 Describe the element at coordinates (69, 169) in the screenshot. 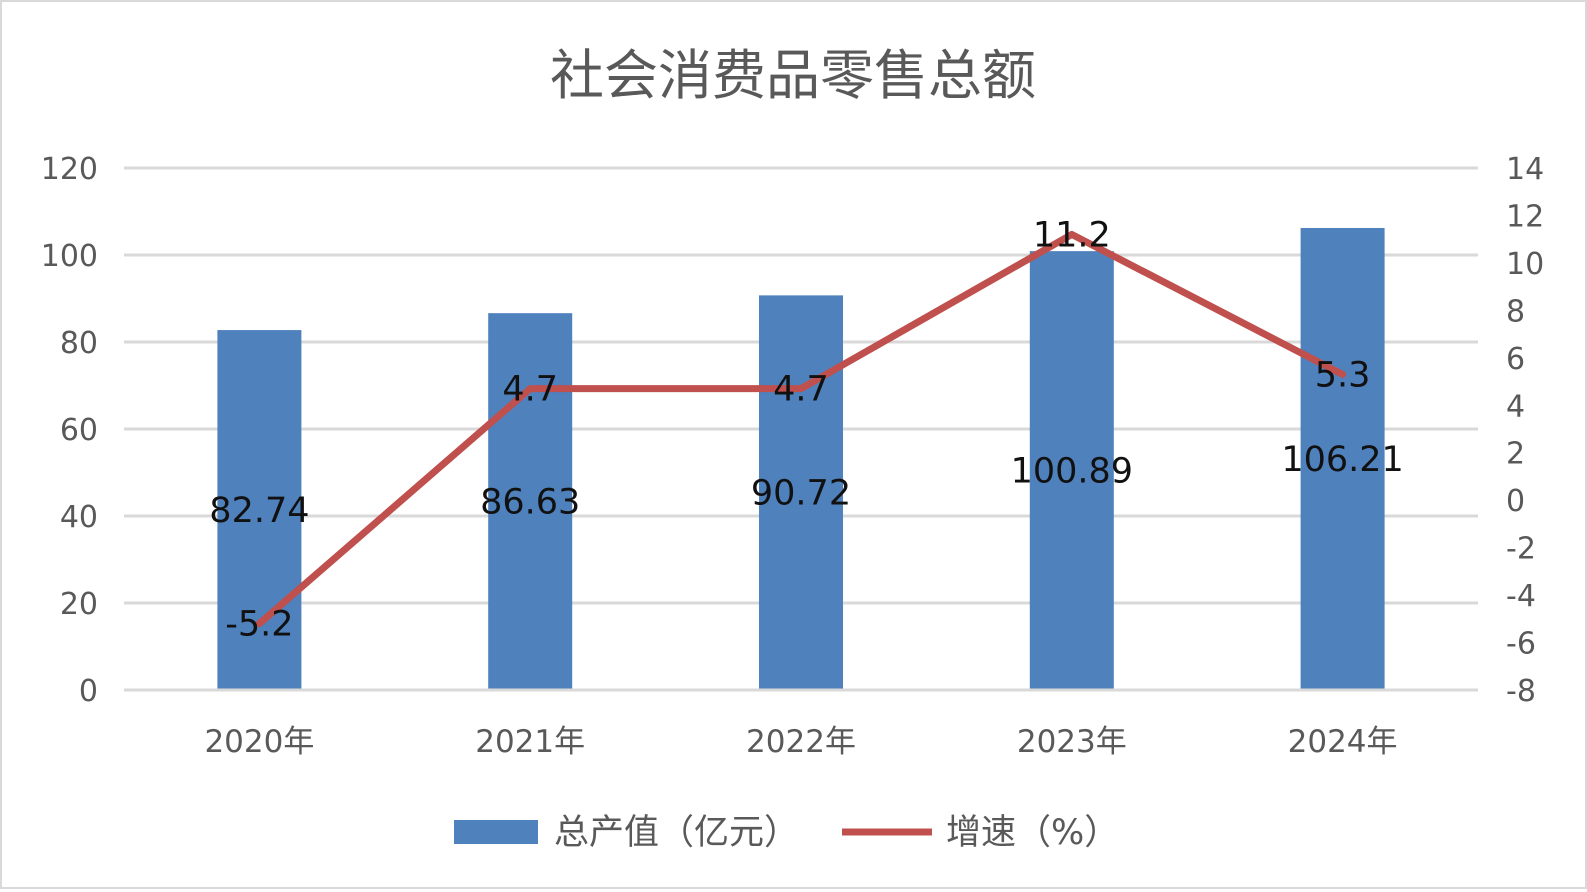

I see `left-tick-label: 120` at that location.